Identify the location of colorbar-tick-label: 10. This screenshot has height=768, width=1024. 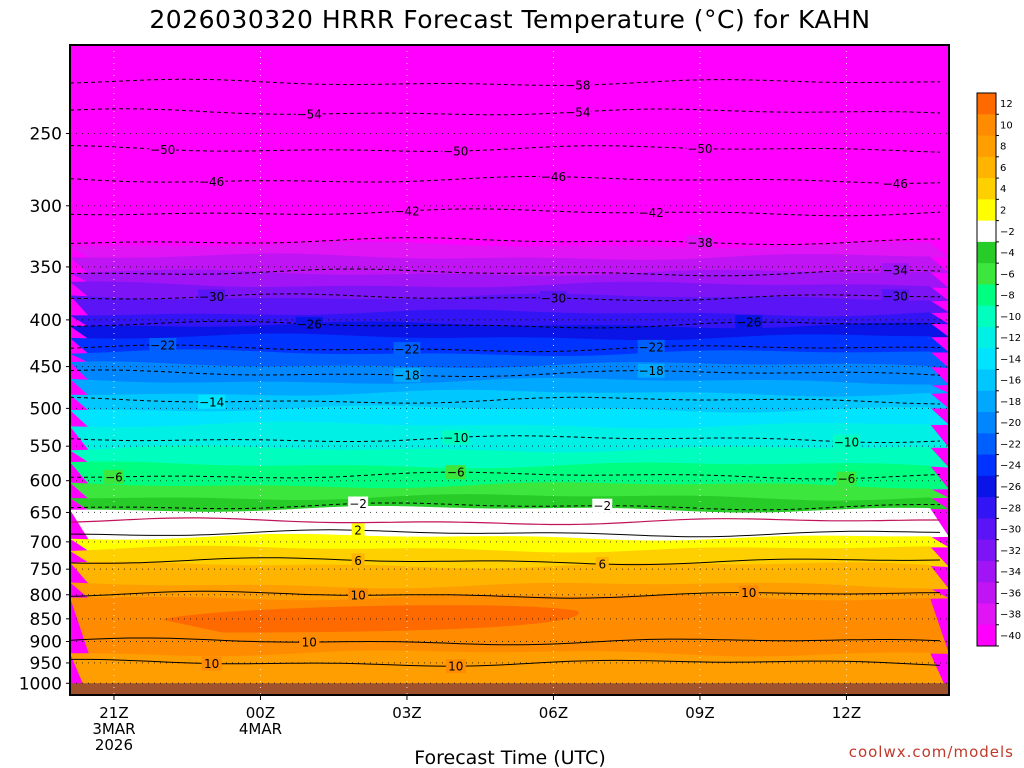
(1006, 125).